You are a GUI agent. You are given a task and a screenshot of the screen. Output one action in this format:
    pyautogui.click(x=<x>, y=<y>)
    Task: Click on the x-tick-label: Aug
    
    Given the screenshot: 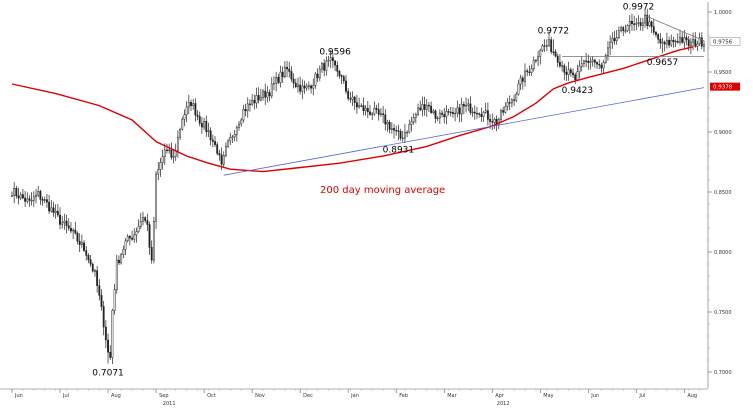 What is the action you would take?
    pyautogui.click(x=116, y=396)
    